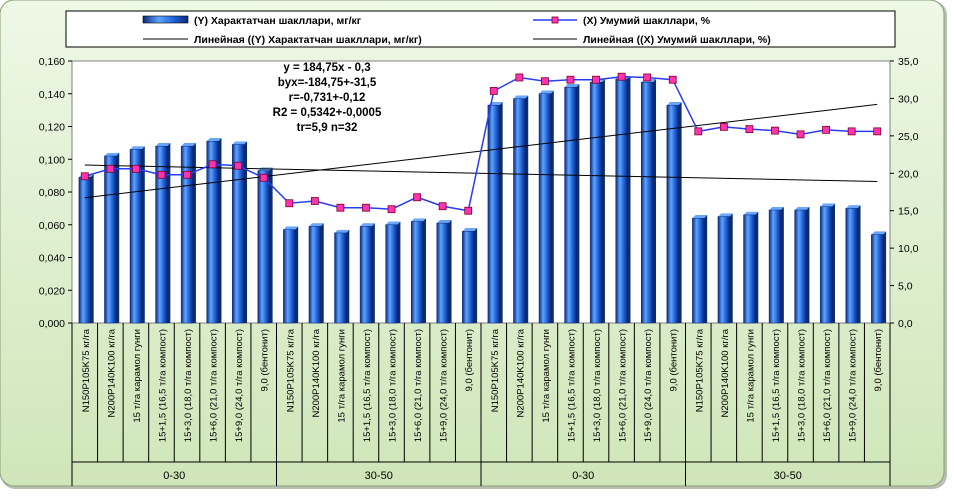 This screenshot has width=954, height=496. What do you see at coordinates (327, 98) in the screenshot?
I see `regression-annotation: r=-0,731+-0,12` at bounding box center [327, 98].